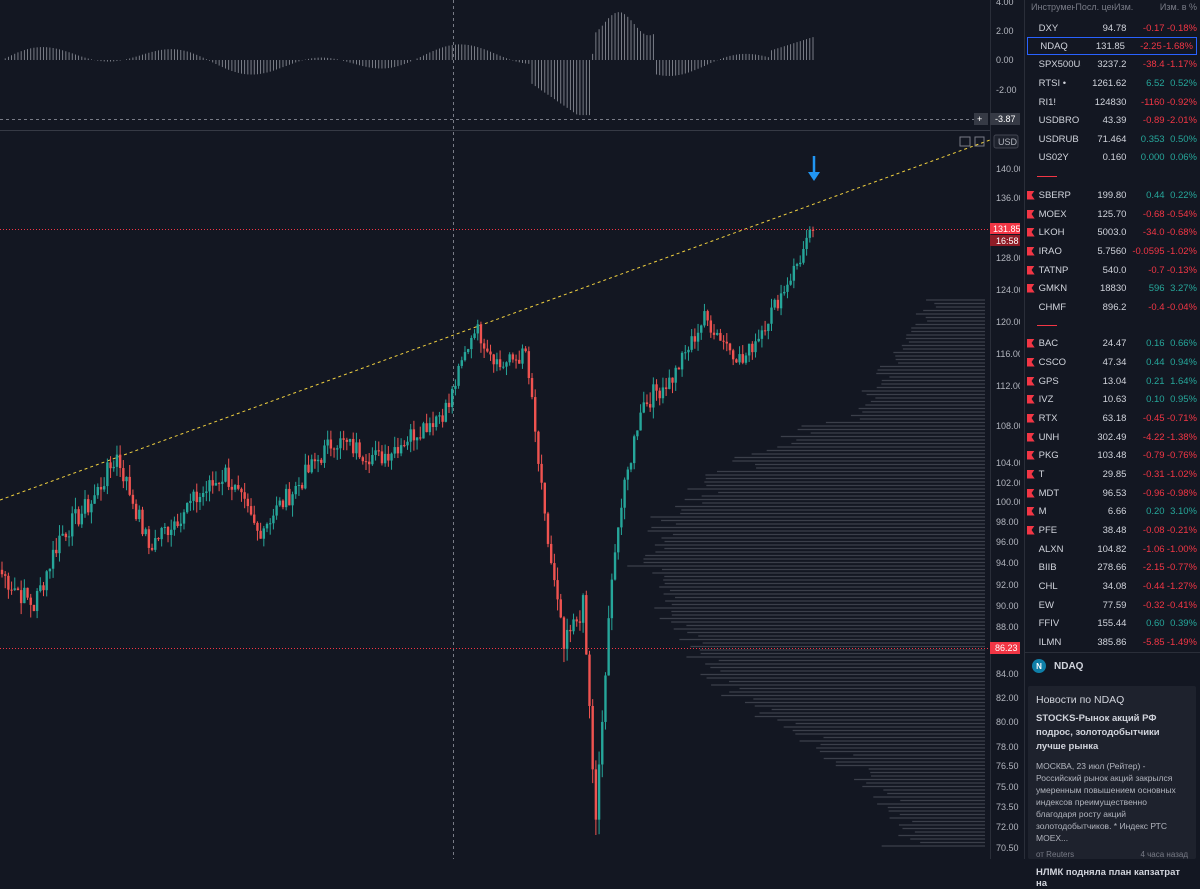 Image resolution: width=1200 pixels, height=889 pixels. What do you see at coordinates (1112, 120) in the screenshot?
I see `watchlist-row: USDBRO 43.39 -0.89 -2.01%` at bounding box center [1112, 120].